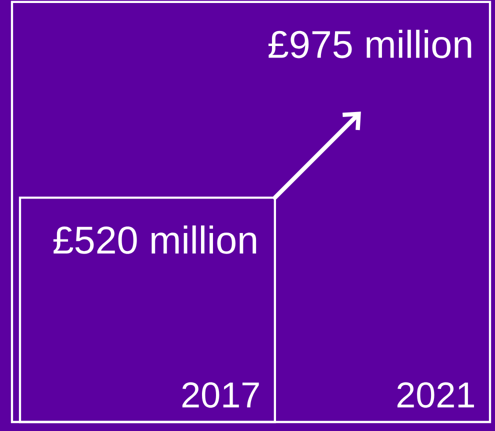  Describe the element at coordinates (154, 239) in the screenshot. I see `data-label: £520 million` at that location.